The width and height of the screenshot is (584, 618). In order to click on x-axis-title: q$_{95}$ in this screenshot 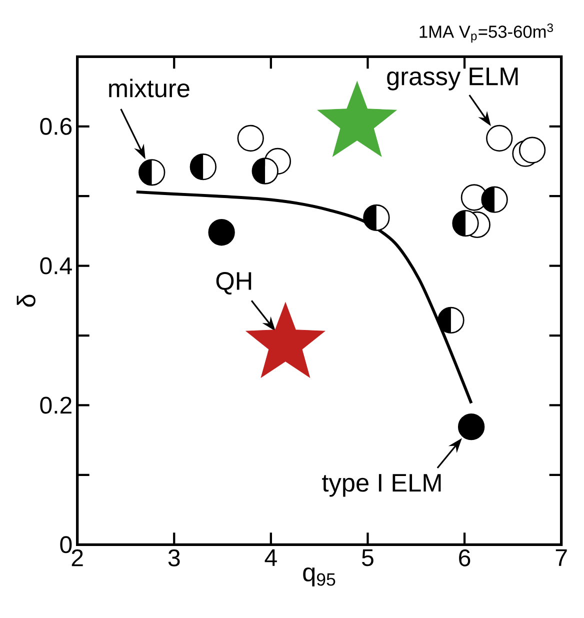, I will do `click(319, 577)`.